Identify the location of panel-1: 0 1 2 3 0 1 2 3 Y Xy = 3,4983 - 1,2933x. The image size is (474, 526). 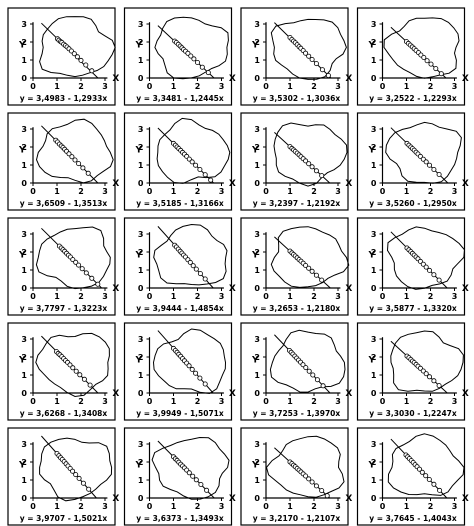
(63, 56).